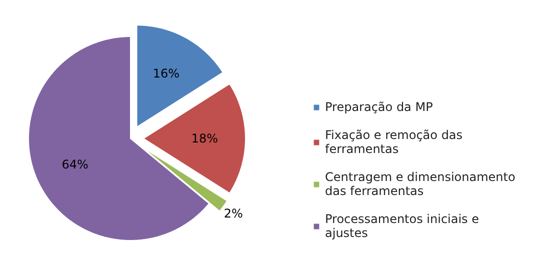 The image size is (550, 270). Describe the element at coordinates (233, 213) in the screenshot. I see `data-label: 2%` at that location.